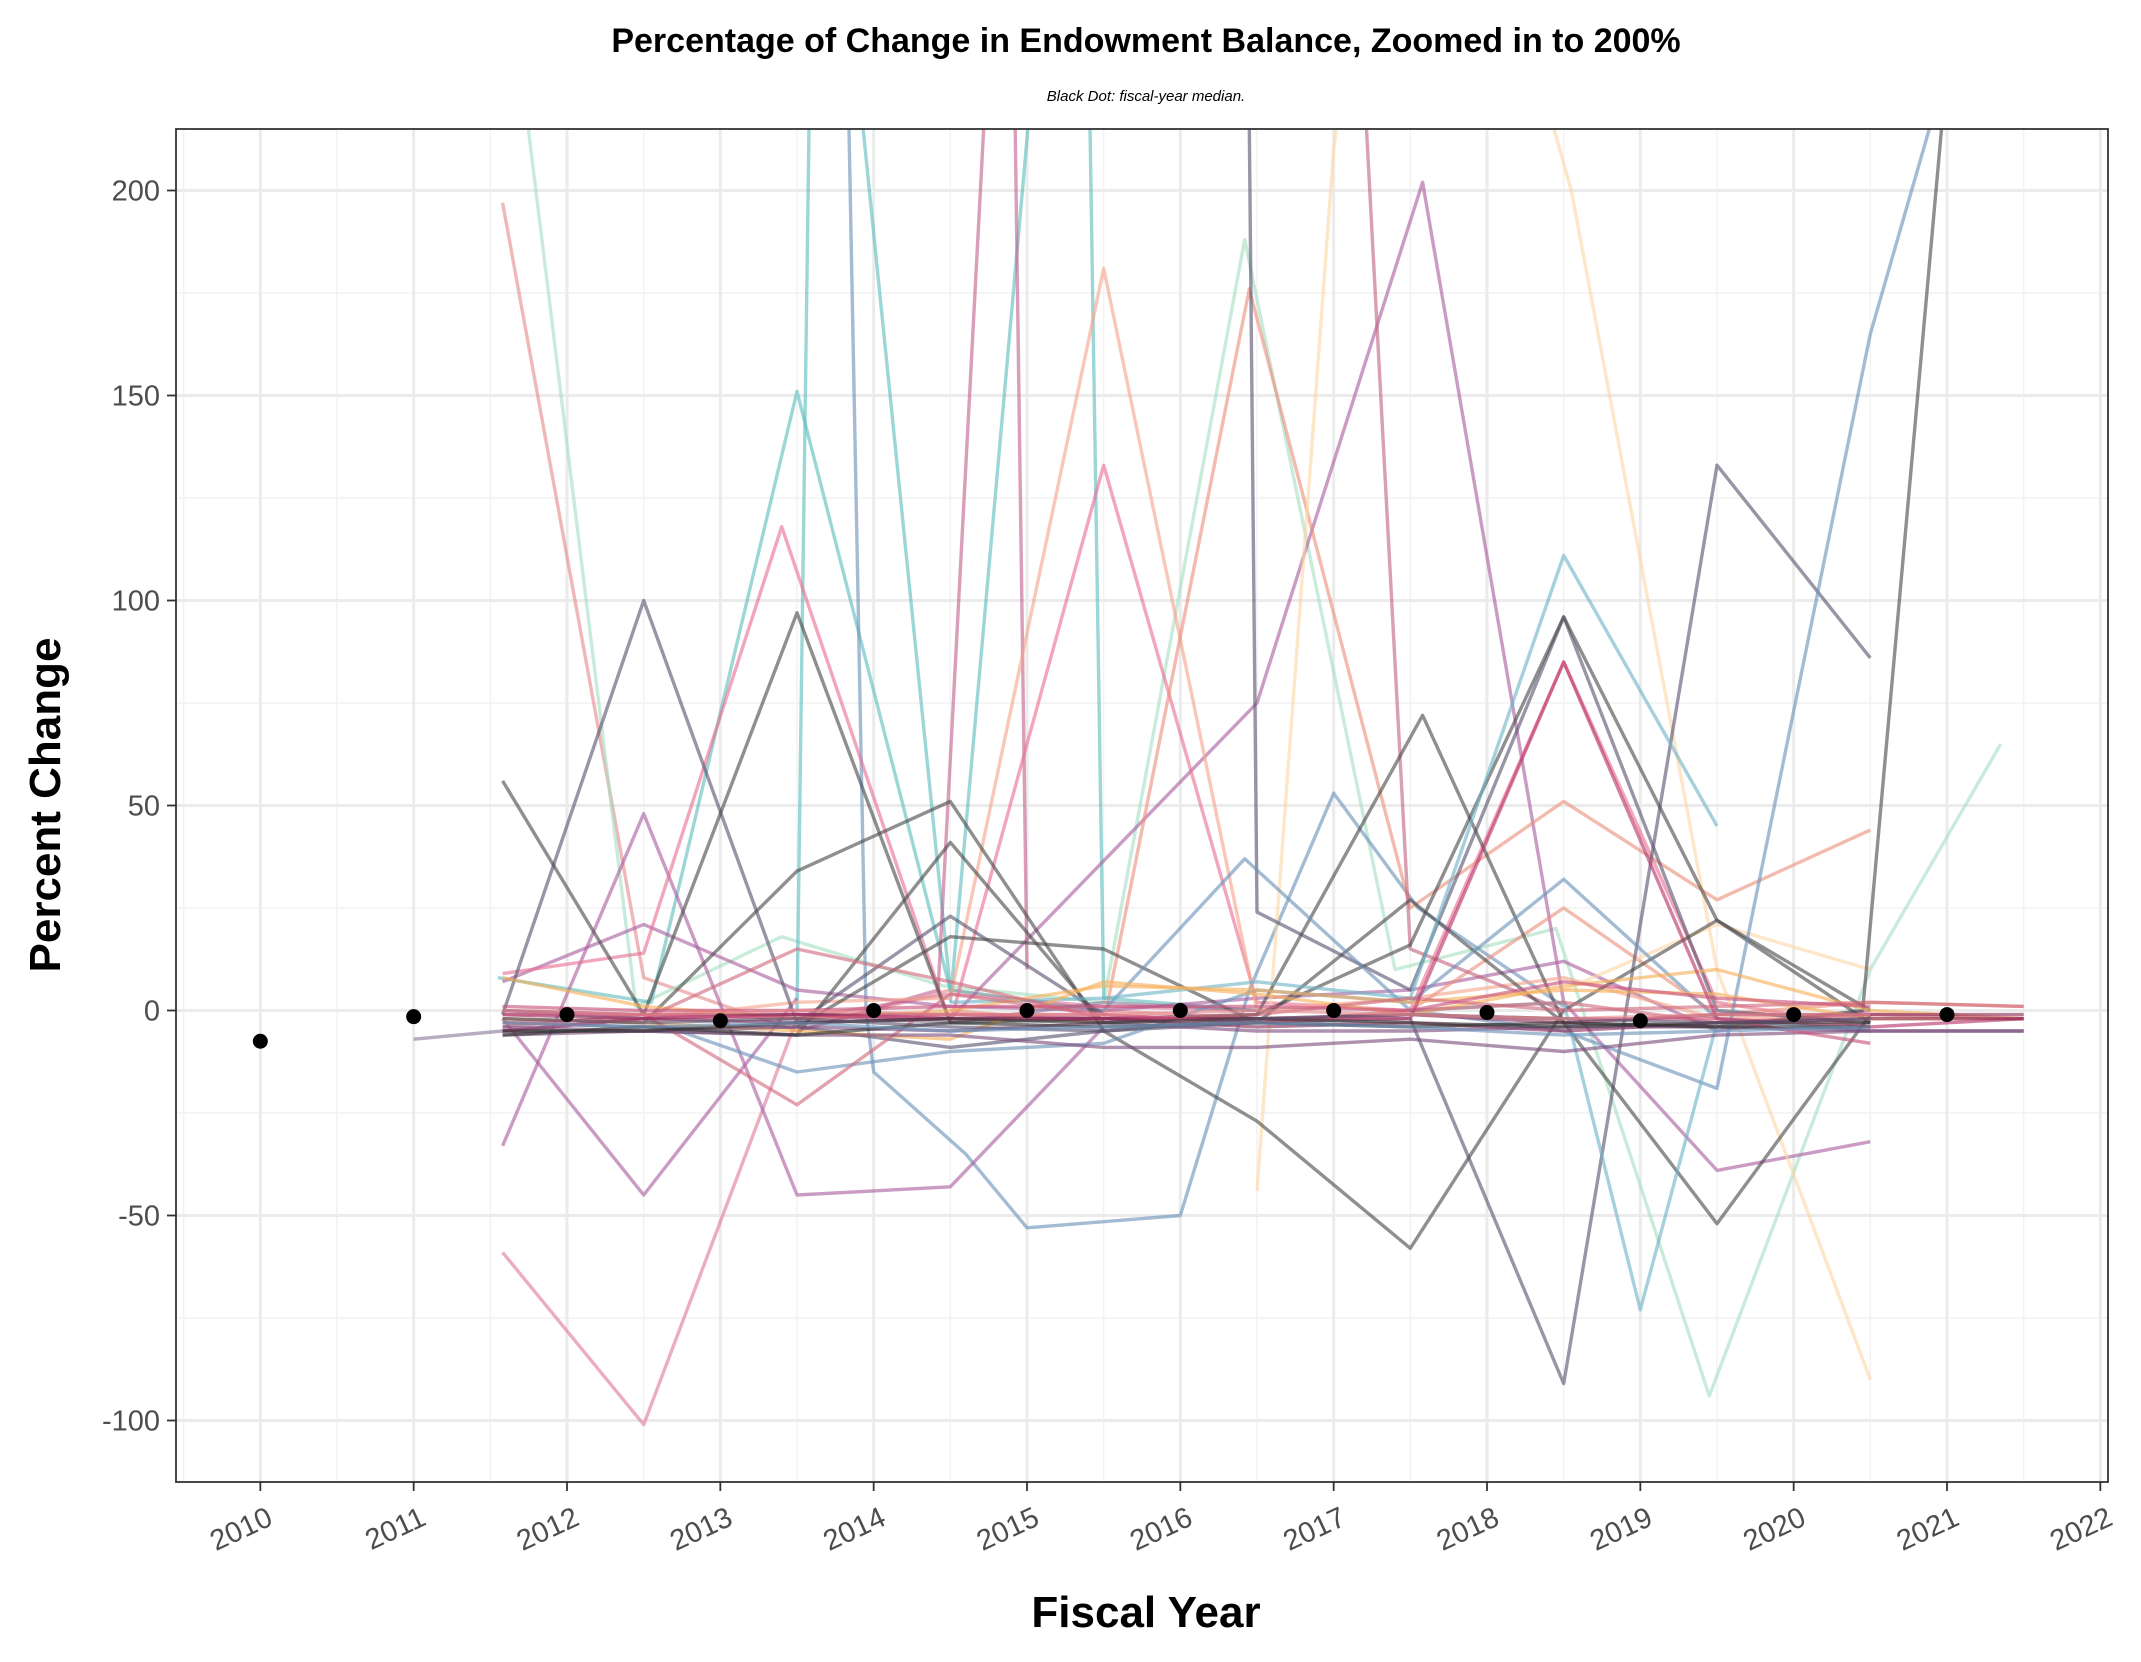 This screenshot has height=1662, width=2141. Describe the element at coordinates (1103, 1026) in the screenshot. I see `median-points` at that location.